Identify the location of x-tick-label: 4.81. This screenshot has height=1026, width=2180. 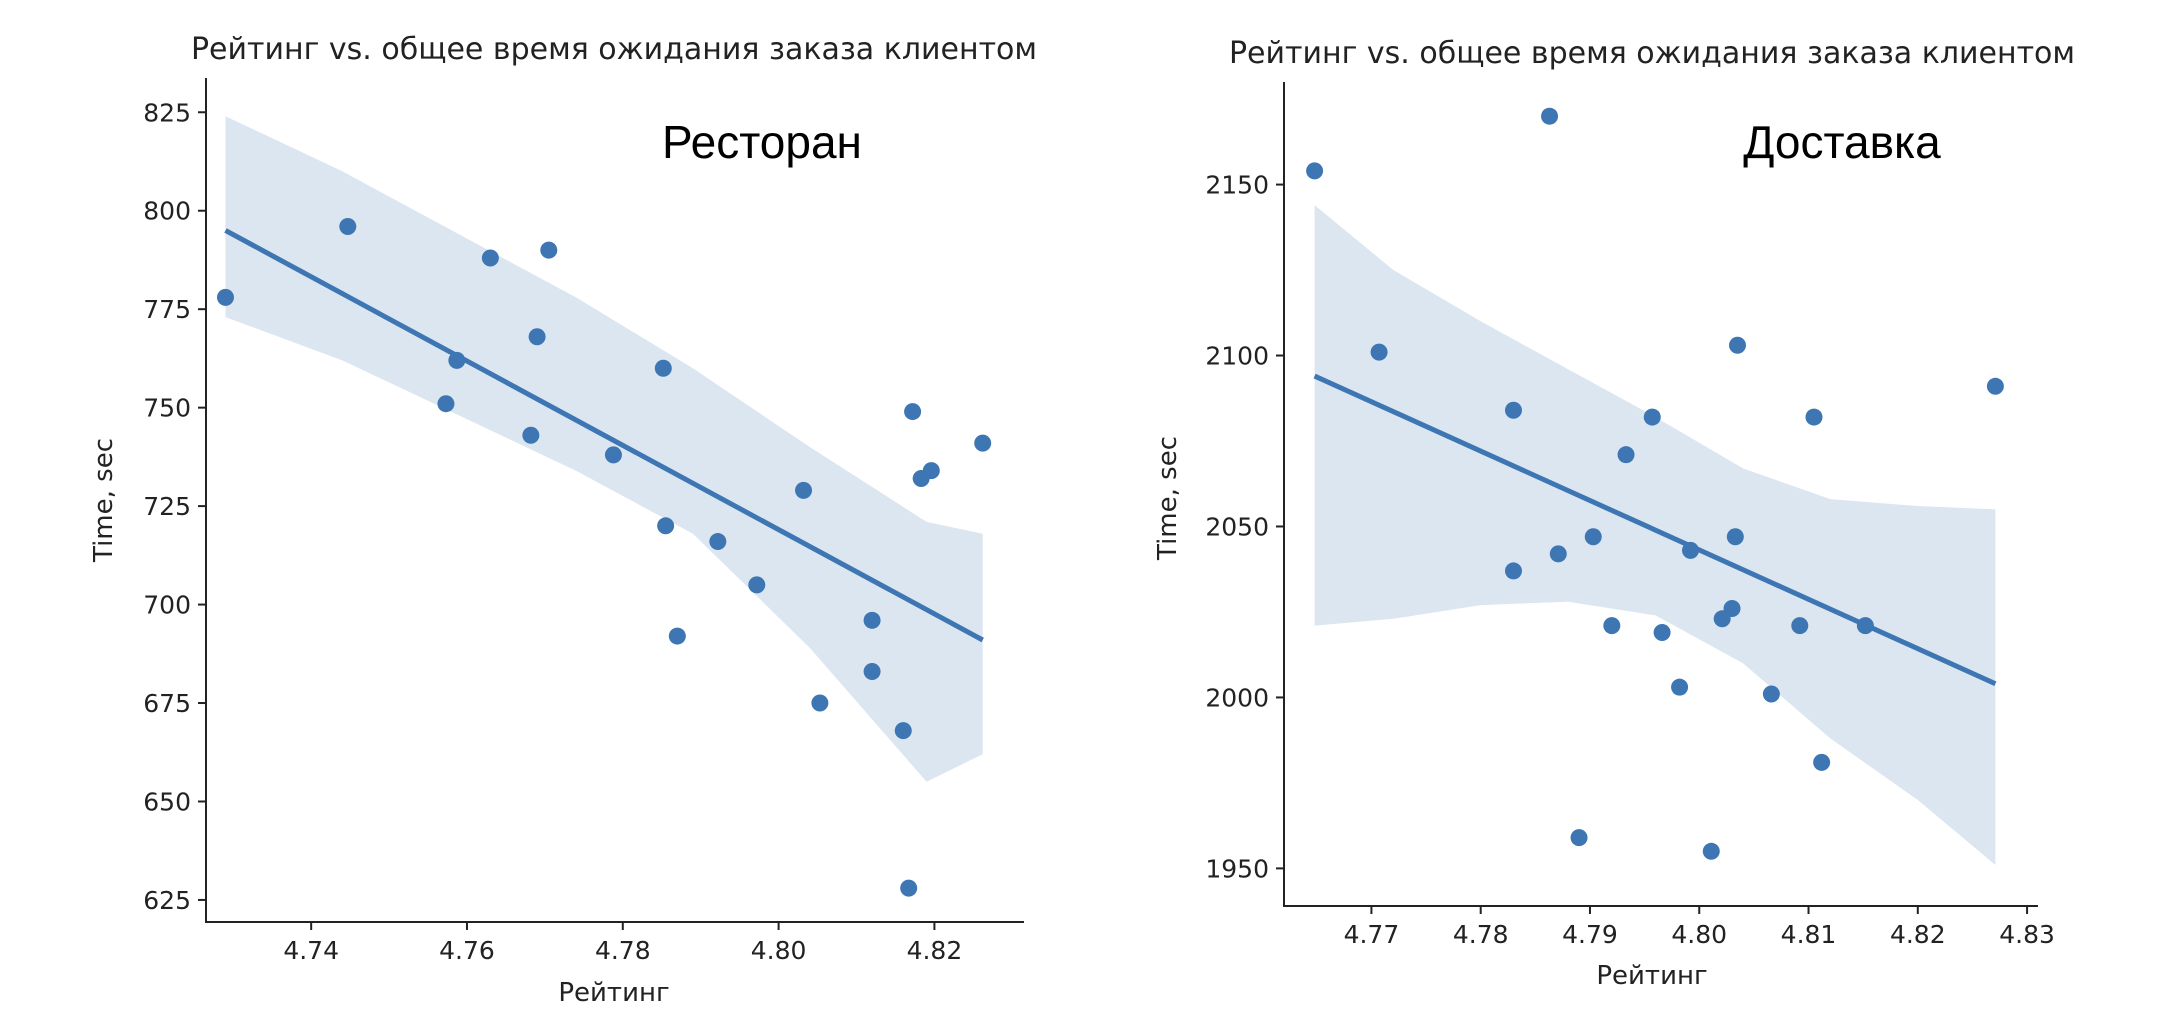
(1809, 934).